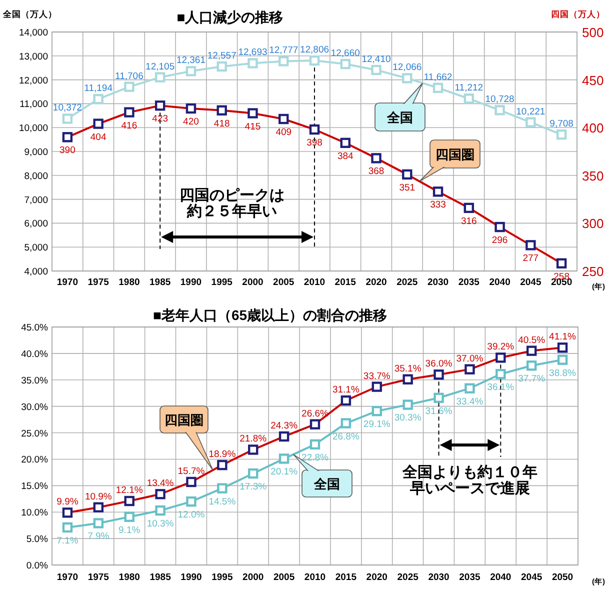 The width and height of the screenshot is (608, 589). What do you see at coordinates (376, 172) in the screenshot?
I see `data-label: 368` at bounding box center [376, 172].